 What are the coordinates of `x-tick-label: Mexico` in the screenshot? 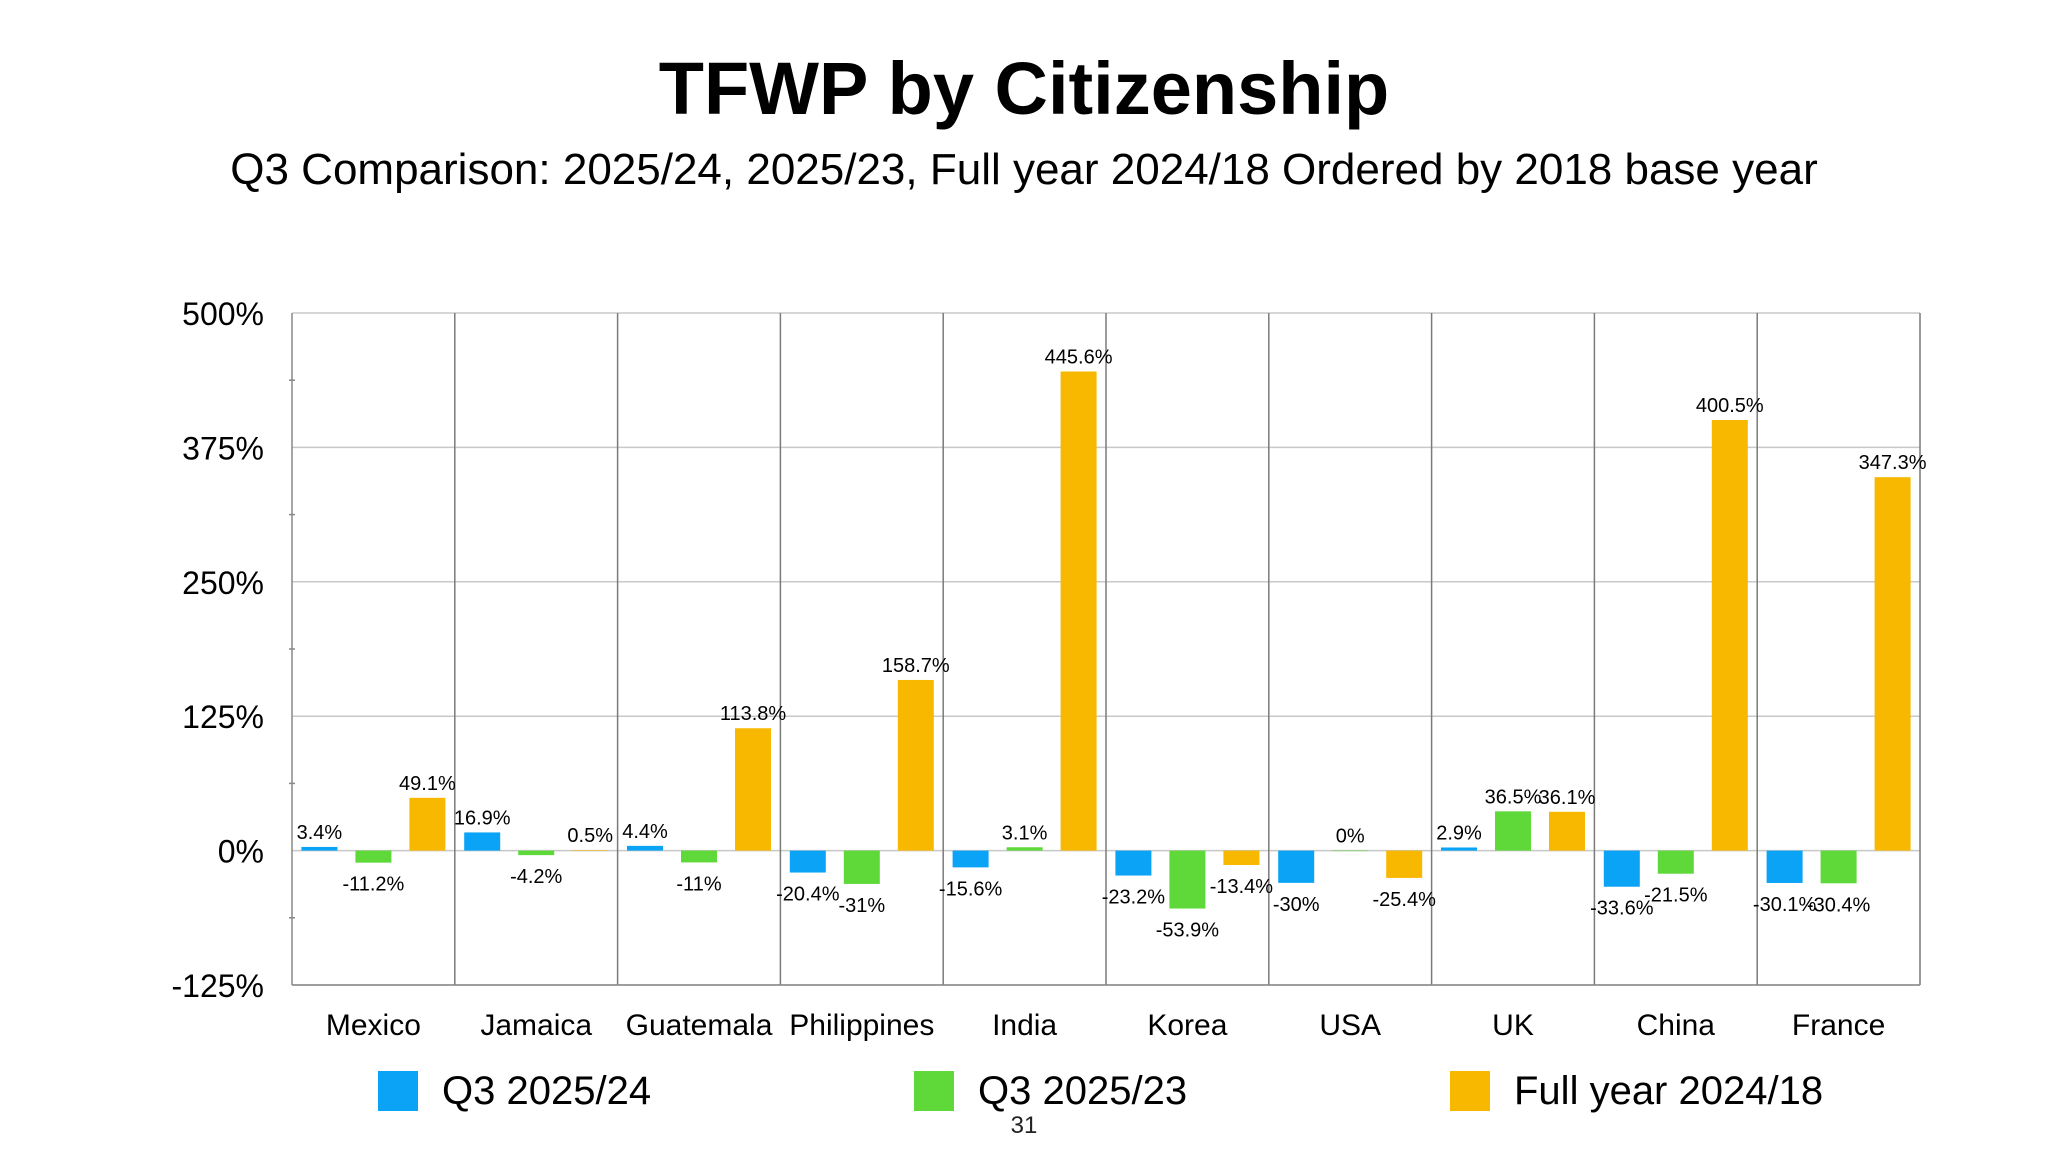 It's located at (373, 1025).